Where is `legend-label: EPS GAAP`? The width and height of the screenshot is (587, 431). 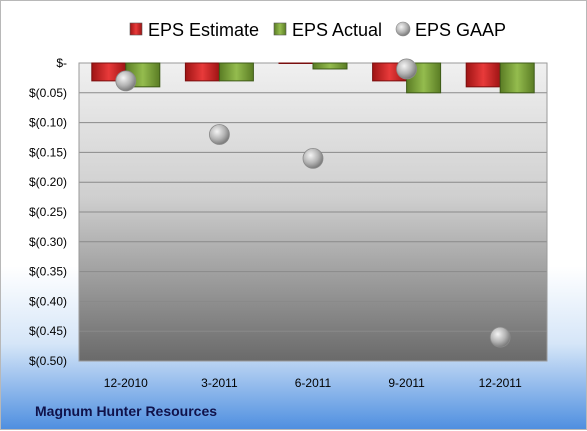
legend-label: EPS GAAP is located at coordinates (460, 30).